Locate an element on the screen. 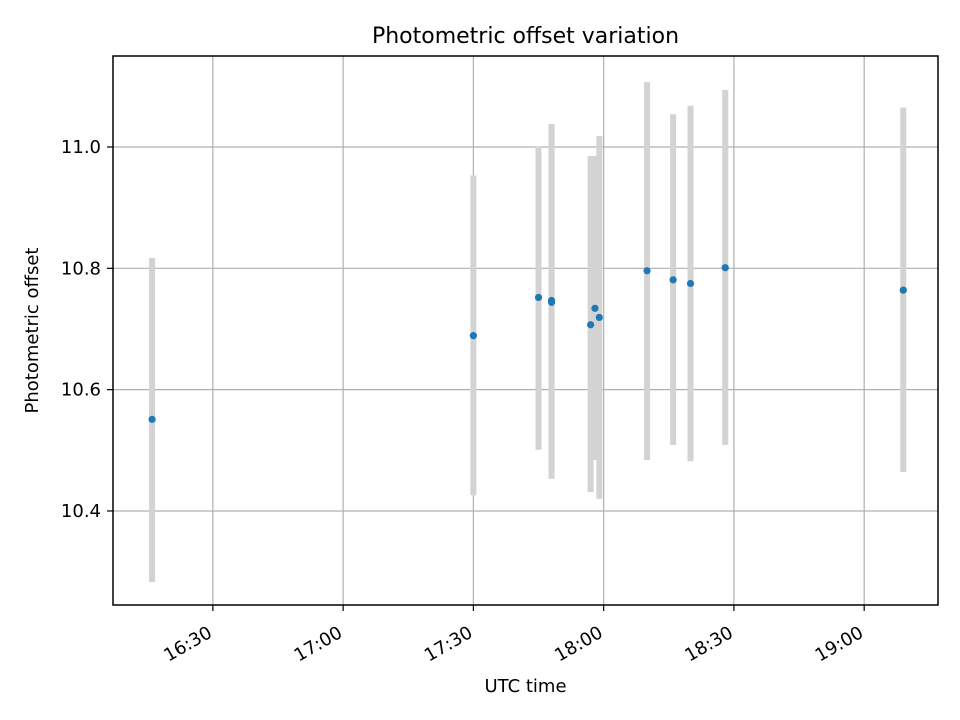  y-tick-label: 11.0 is located at coordinates (81, 147).